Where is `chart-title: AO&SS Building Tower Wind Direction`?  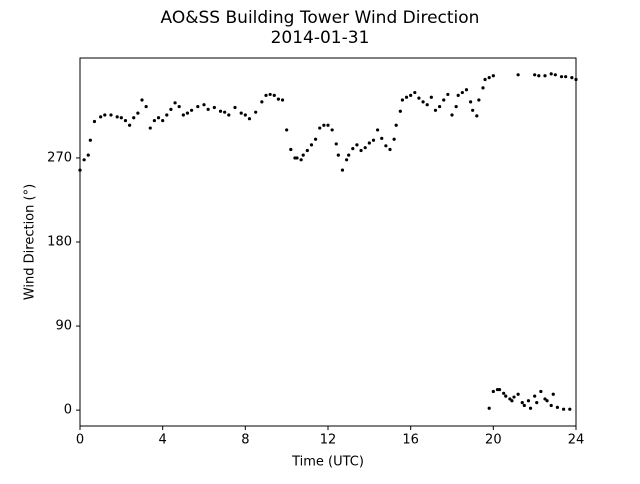 chart-title: AO&SS Building Tower Wind Direction is located at coordinates (320, 18).